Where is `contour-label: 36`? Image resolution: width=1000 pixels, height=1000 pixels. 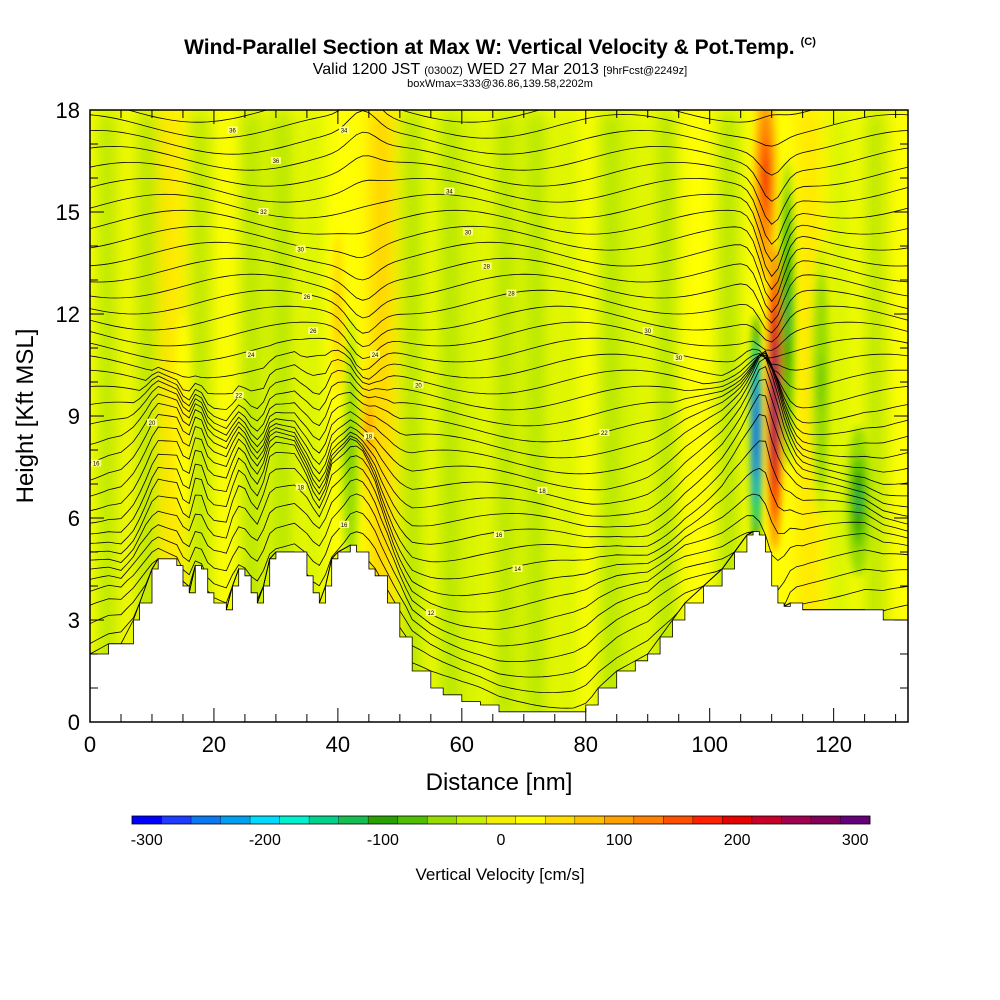 contour-label: 36 is located at coordinates (276, 162).